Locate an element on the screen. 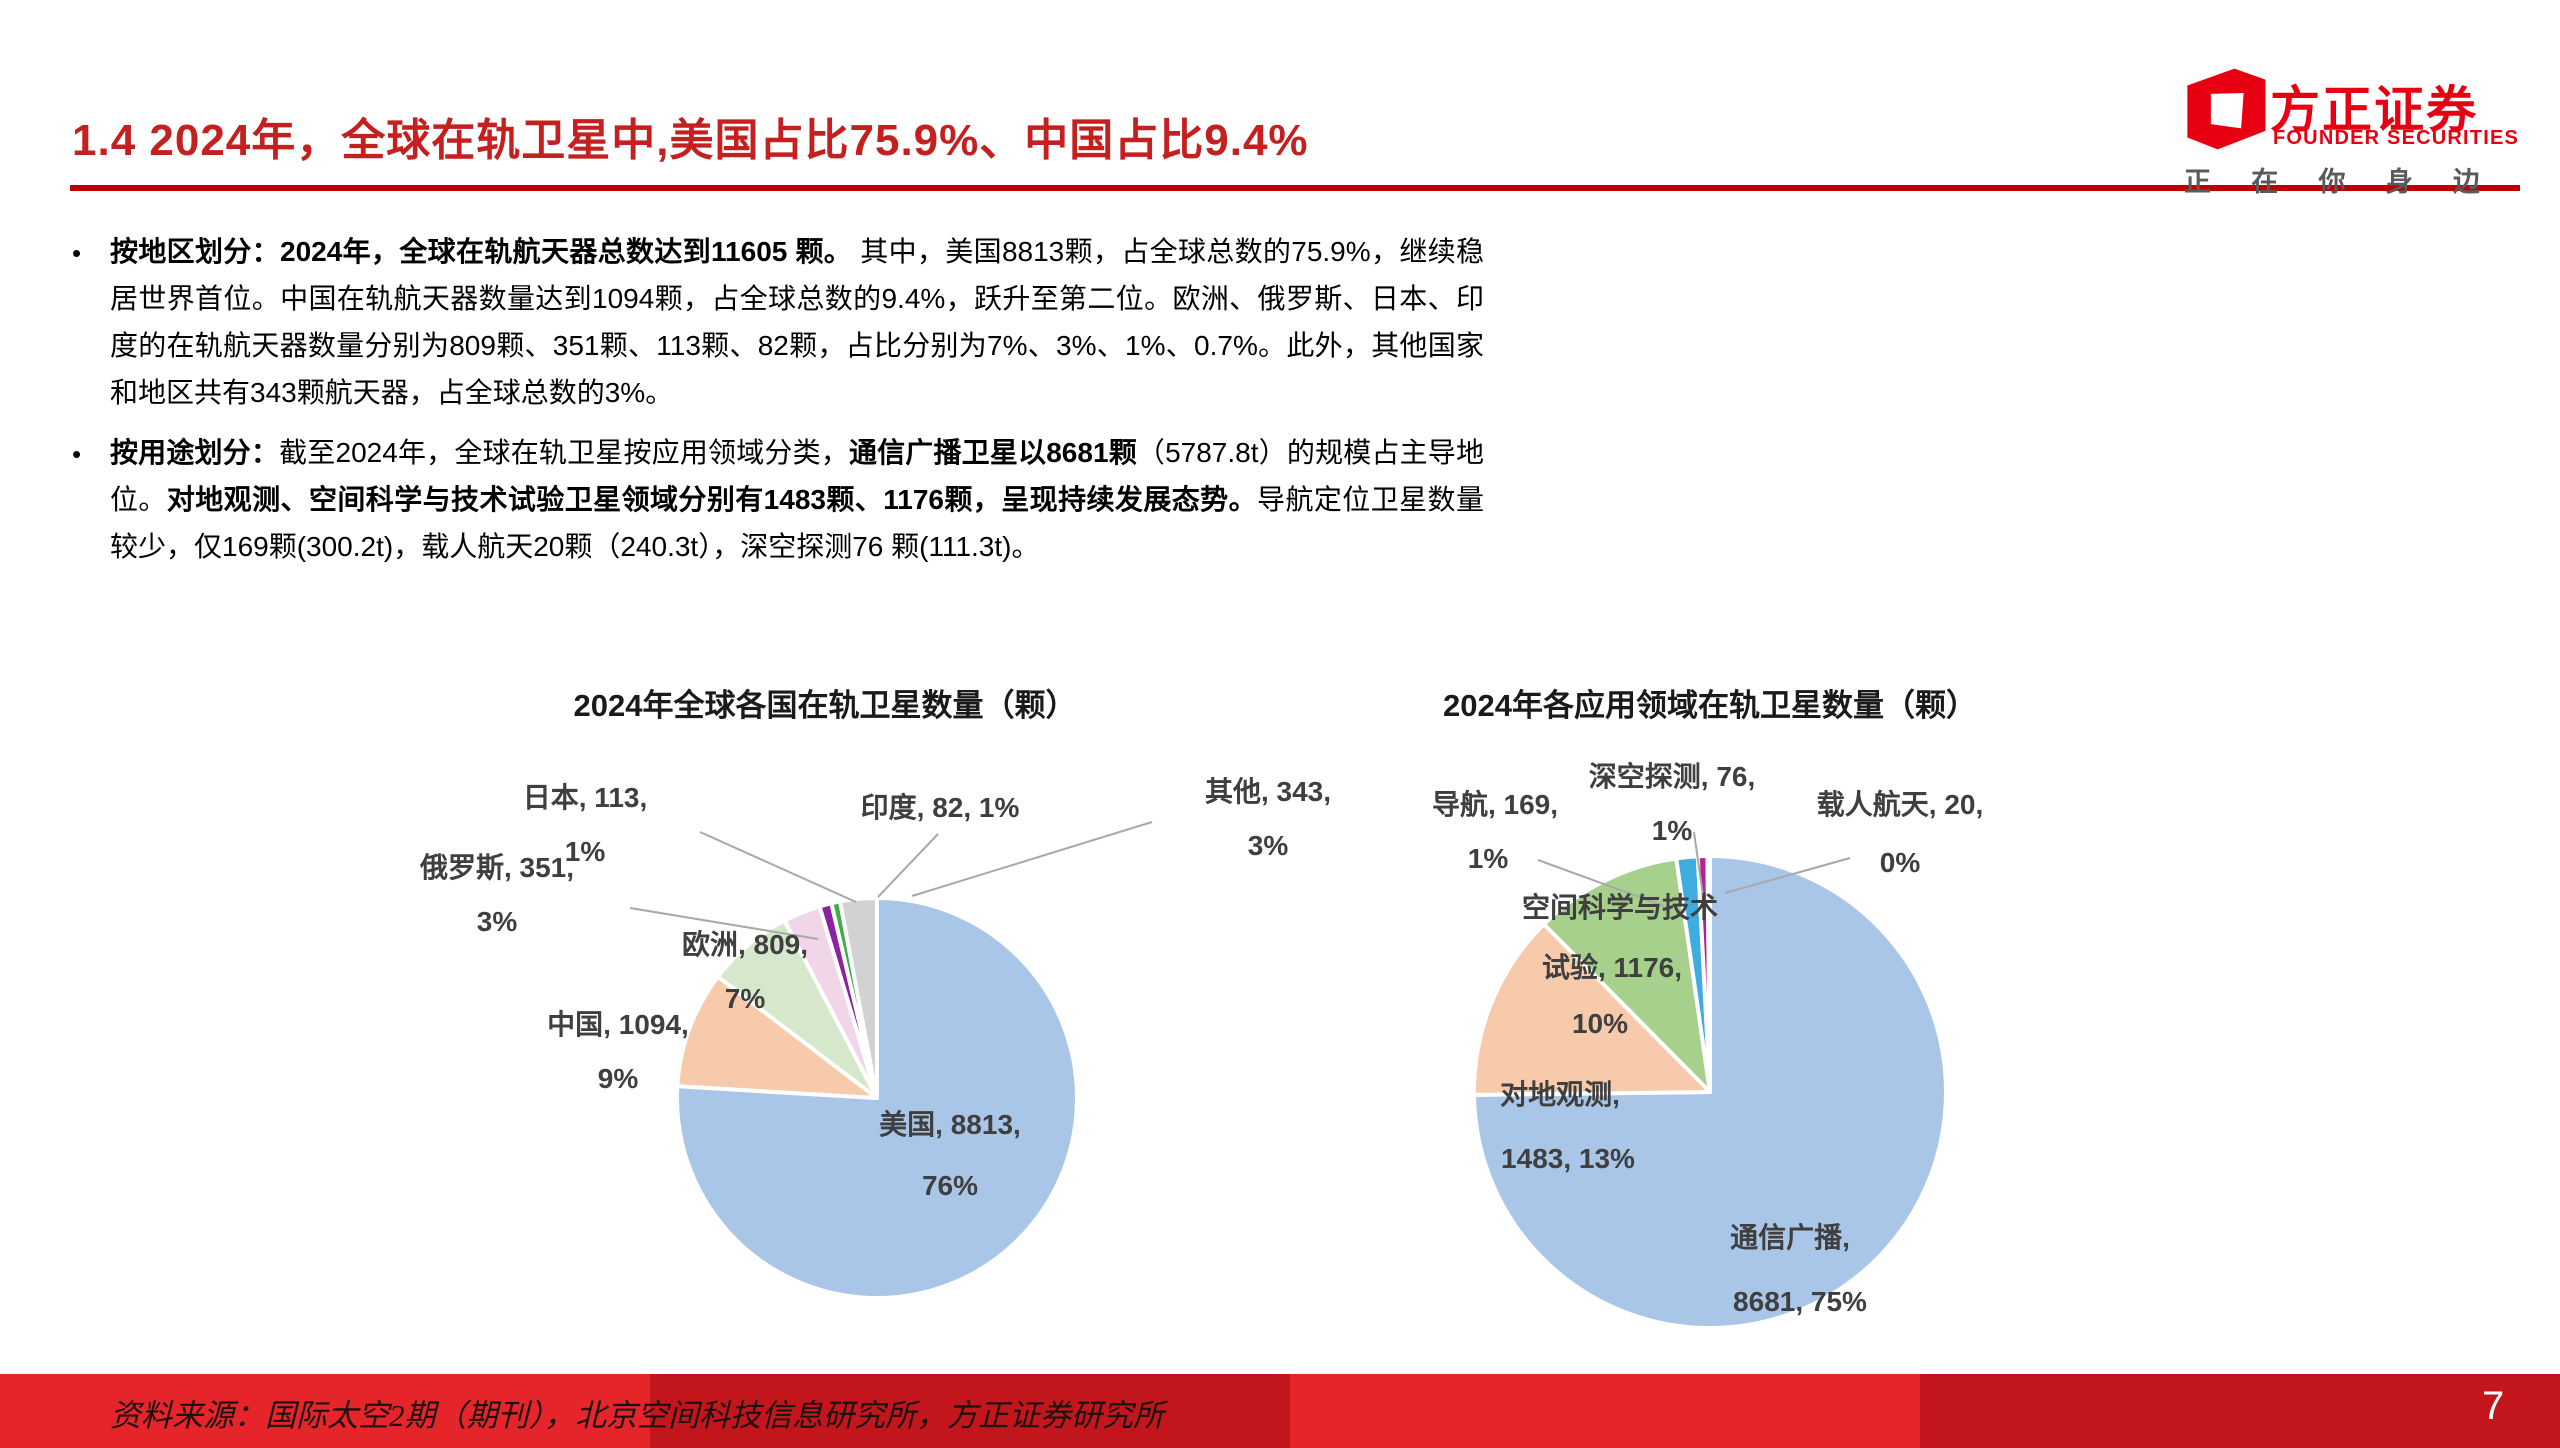 Image resolution: width=2560 pixels, height=1448 pixels. bullet-segment: 按地区划分：2024年，全球在轨航天器总数达到11605 颗。 is located at coordinates (481, 251).